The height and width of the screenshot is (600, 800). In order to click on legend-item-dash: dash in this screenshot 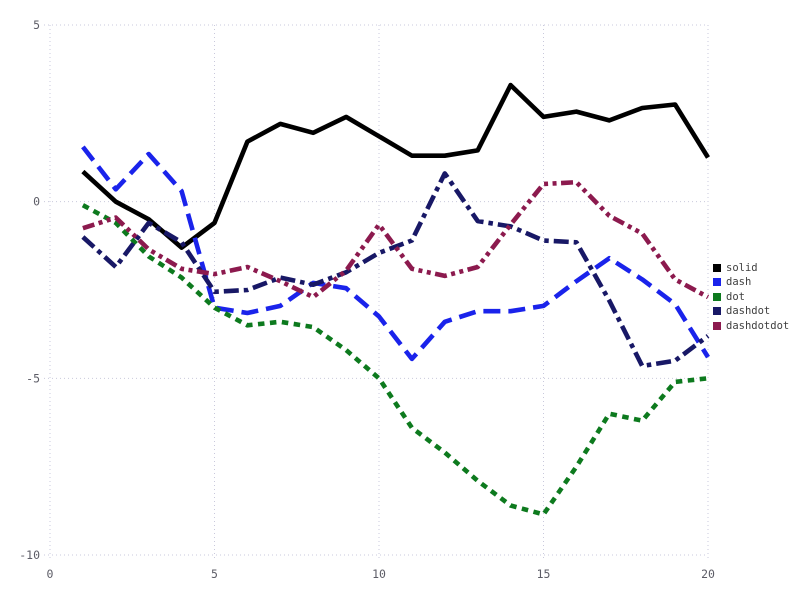, I will do `click(751, 283)`.